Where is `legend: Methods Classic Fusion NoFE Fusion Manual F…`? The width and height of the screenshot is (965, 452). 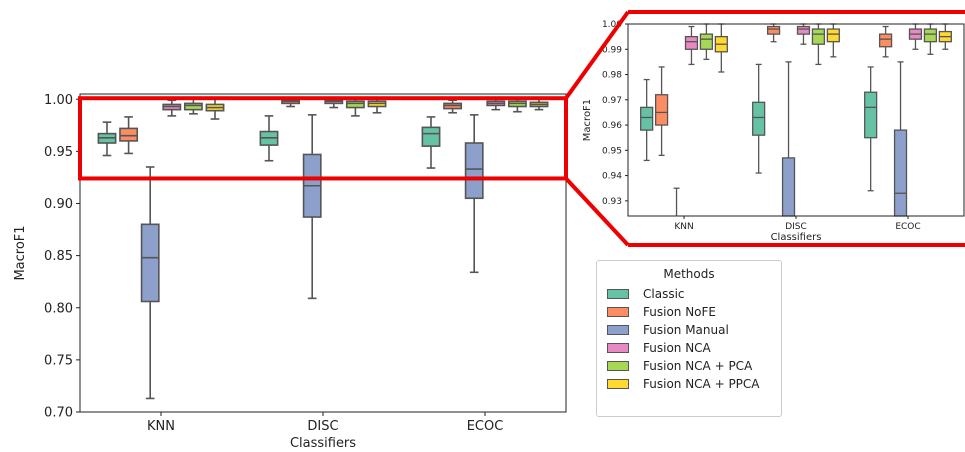 legend: Methods Classic Fusion NoFE Fusion Manual F… is located at coordinates (689, 338).